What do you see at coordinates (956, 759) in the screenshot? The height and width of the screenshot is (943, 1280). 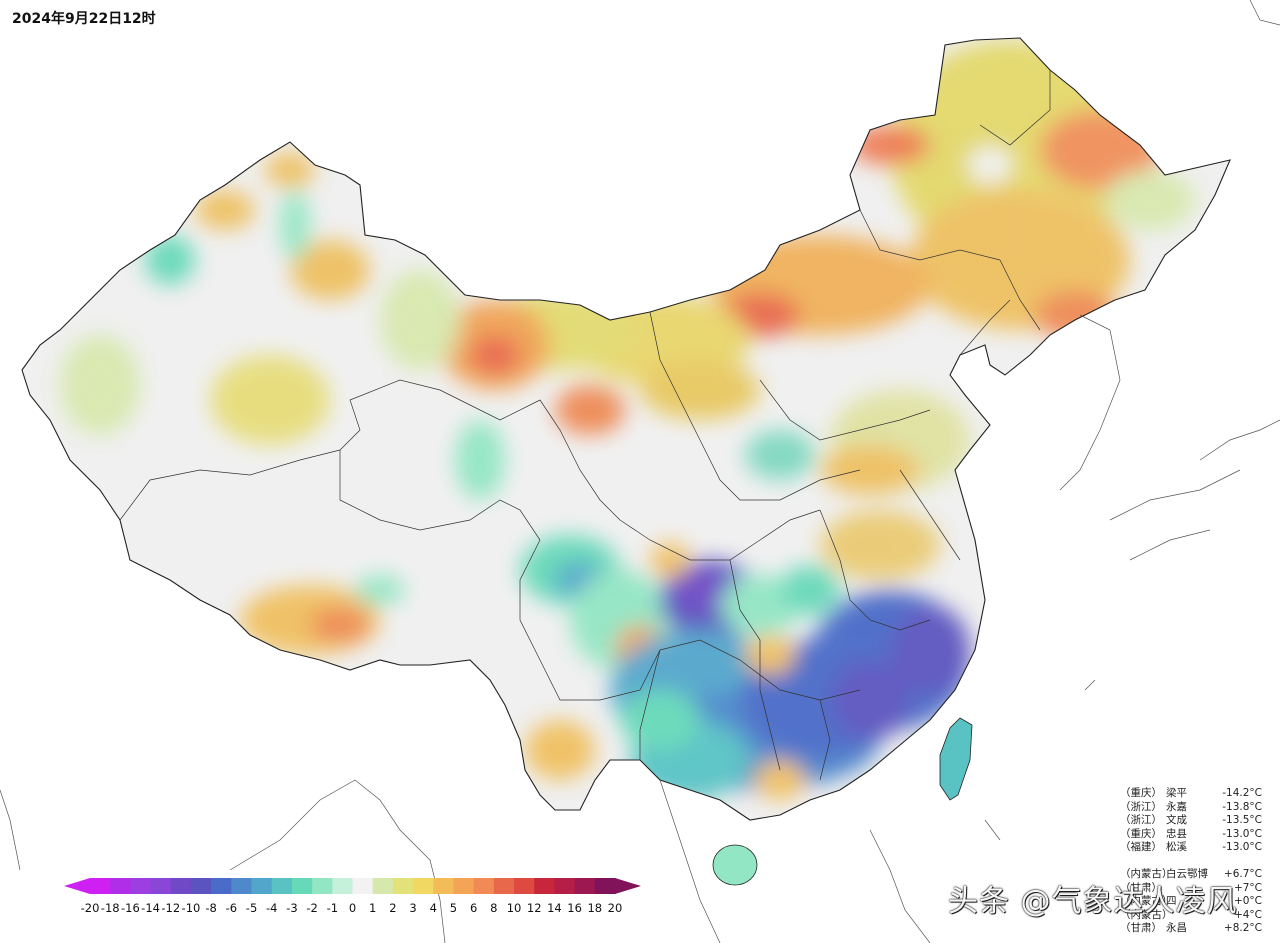 I see `taiwan-island` at bounding box center [956, 759].